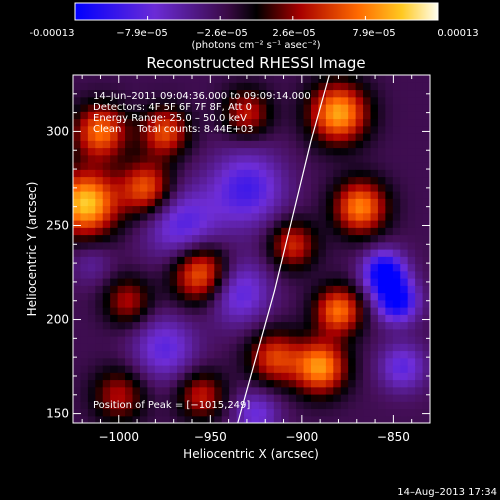 The height and width of the screenshot is (500, 500). What do you see at coordinates (255, 63) in the screenshot?
I see `chart-title: Reconstructed RHESSI Image` at bounding box center [255, 63].